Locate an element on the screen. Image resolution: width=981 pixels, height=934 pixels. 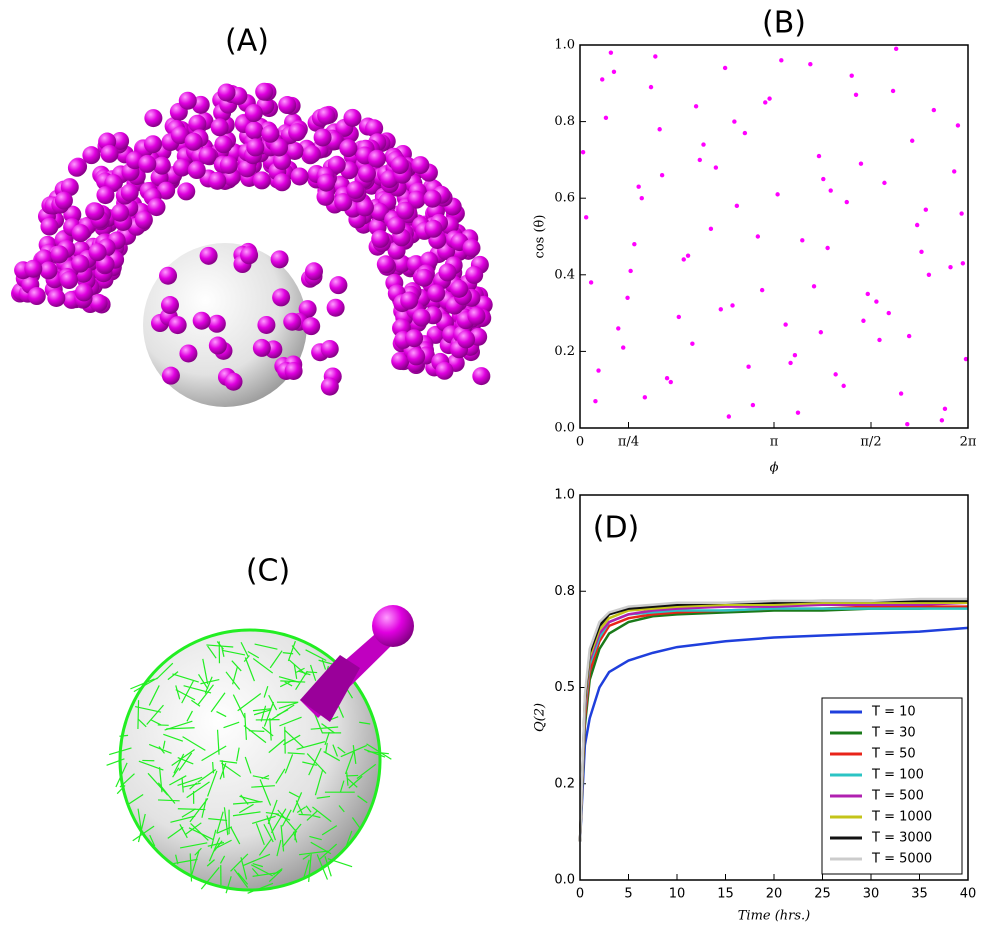
y-tick-label: 1.0 is located at coordinates (564, 495).